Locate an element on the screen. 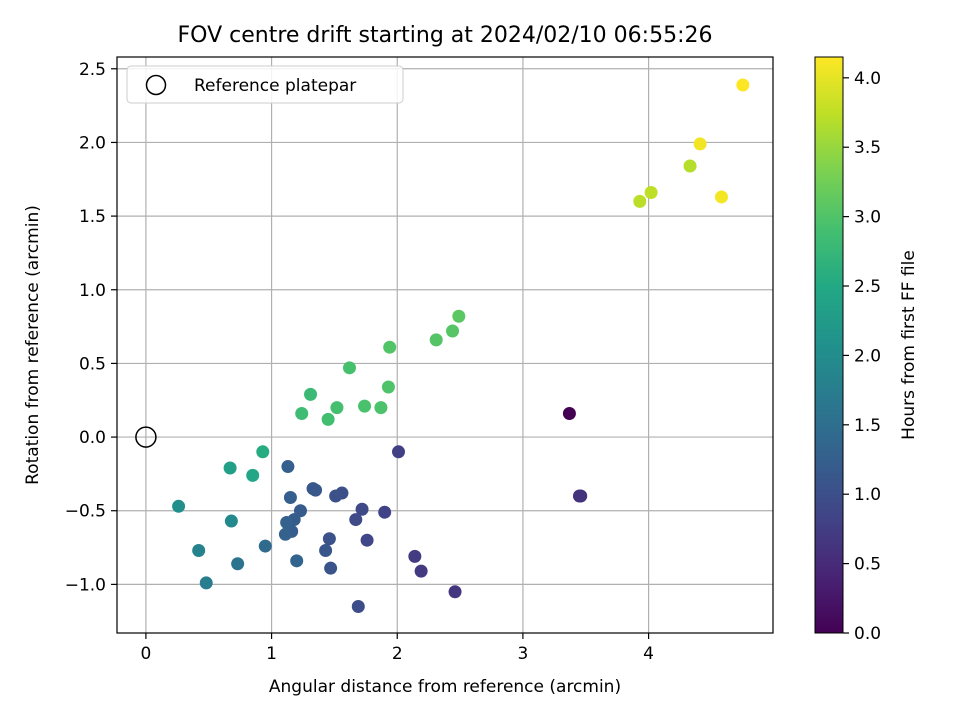  y-tick-label: −0.5 is located at coordinates (85, 512).